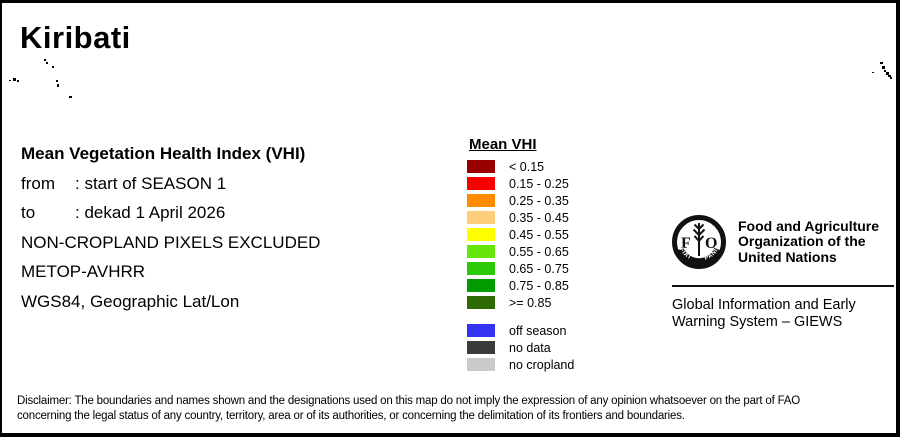 This screenshot has width=900, height=437. Describe the element at coordinates (783, 286) in the screenshot. I see `brand-divider-line` at that location.